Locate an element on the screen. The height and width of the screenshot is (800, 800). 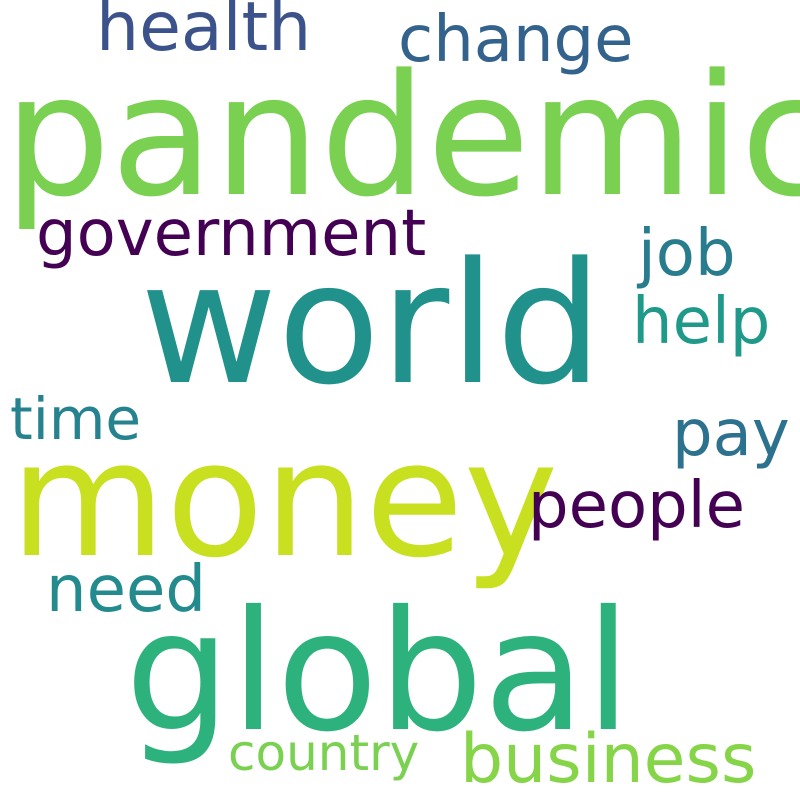
word-world: world is located at coordinates (371, 324).